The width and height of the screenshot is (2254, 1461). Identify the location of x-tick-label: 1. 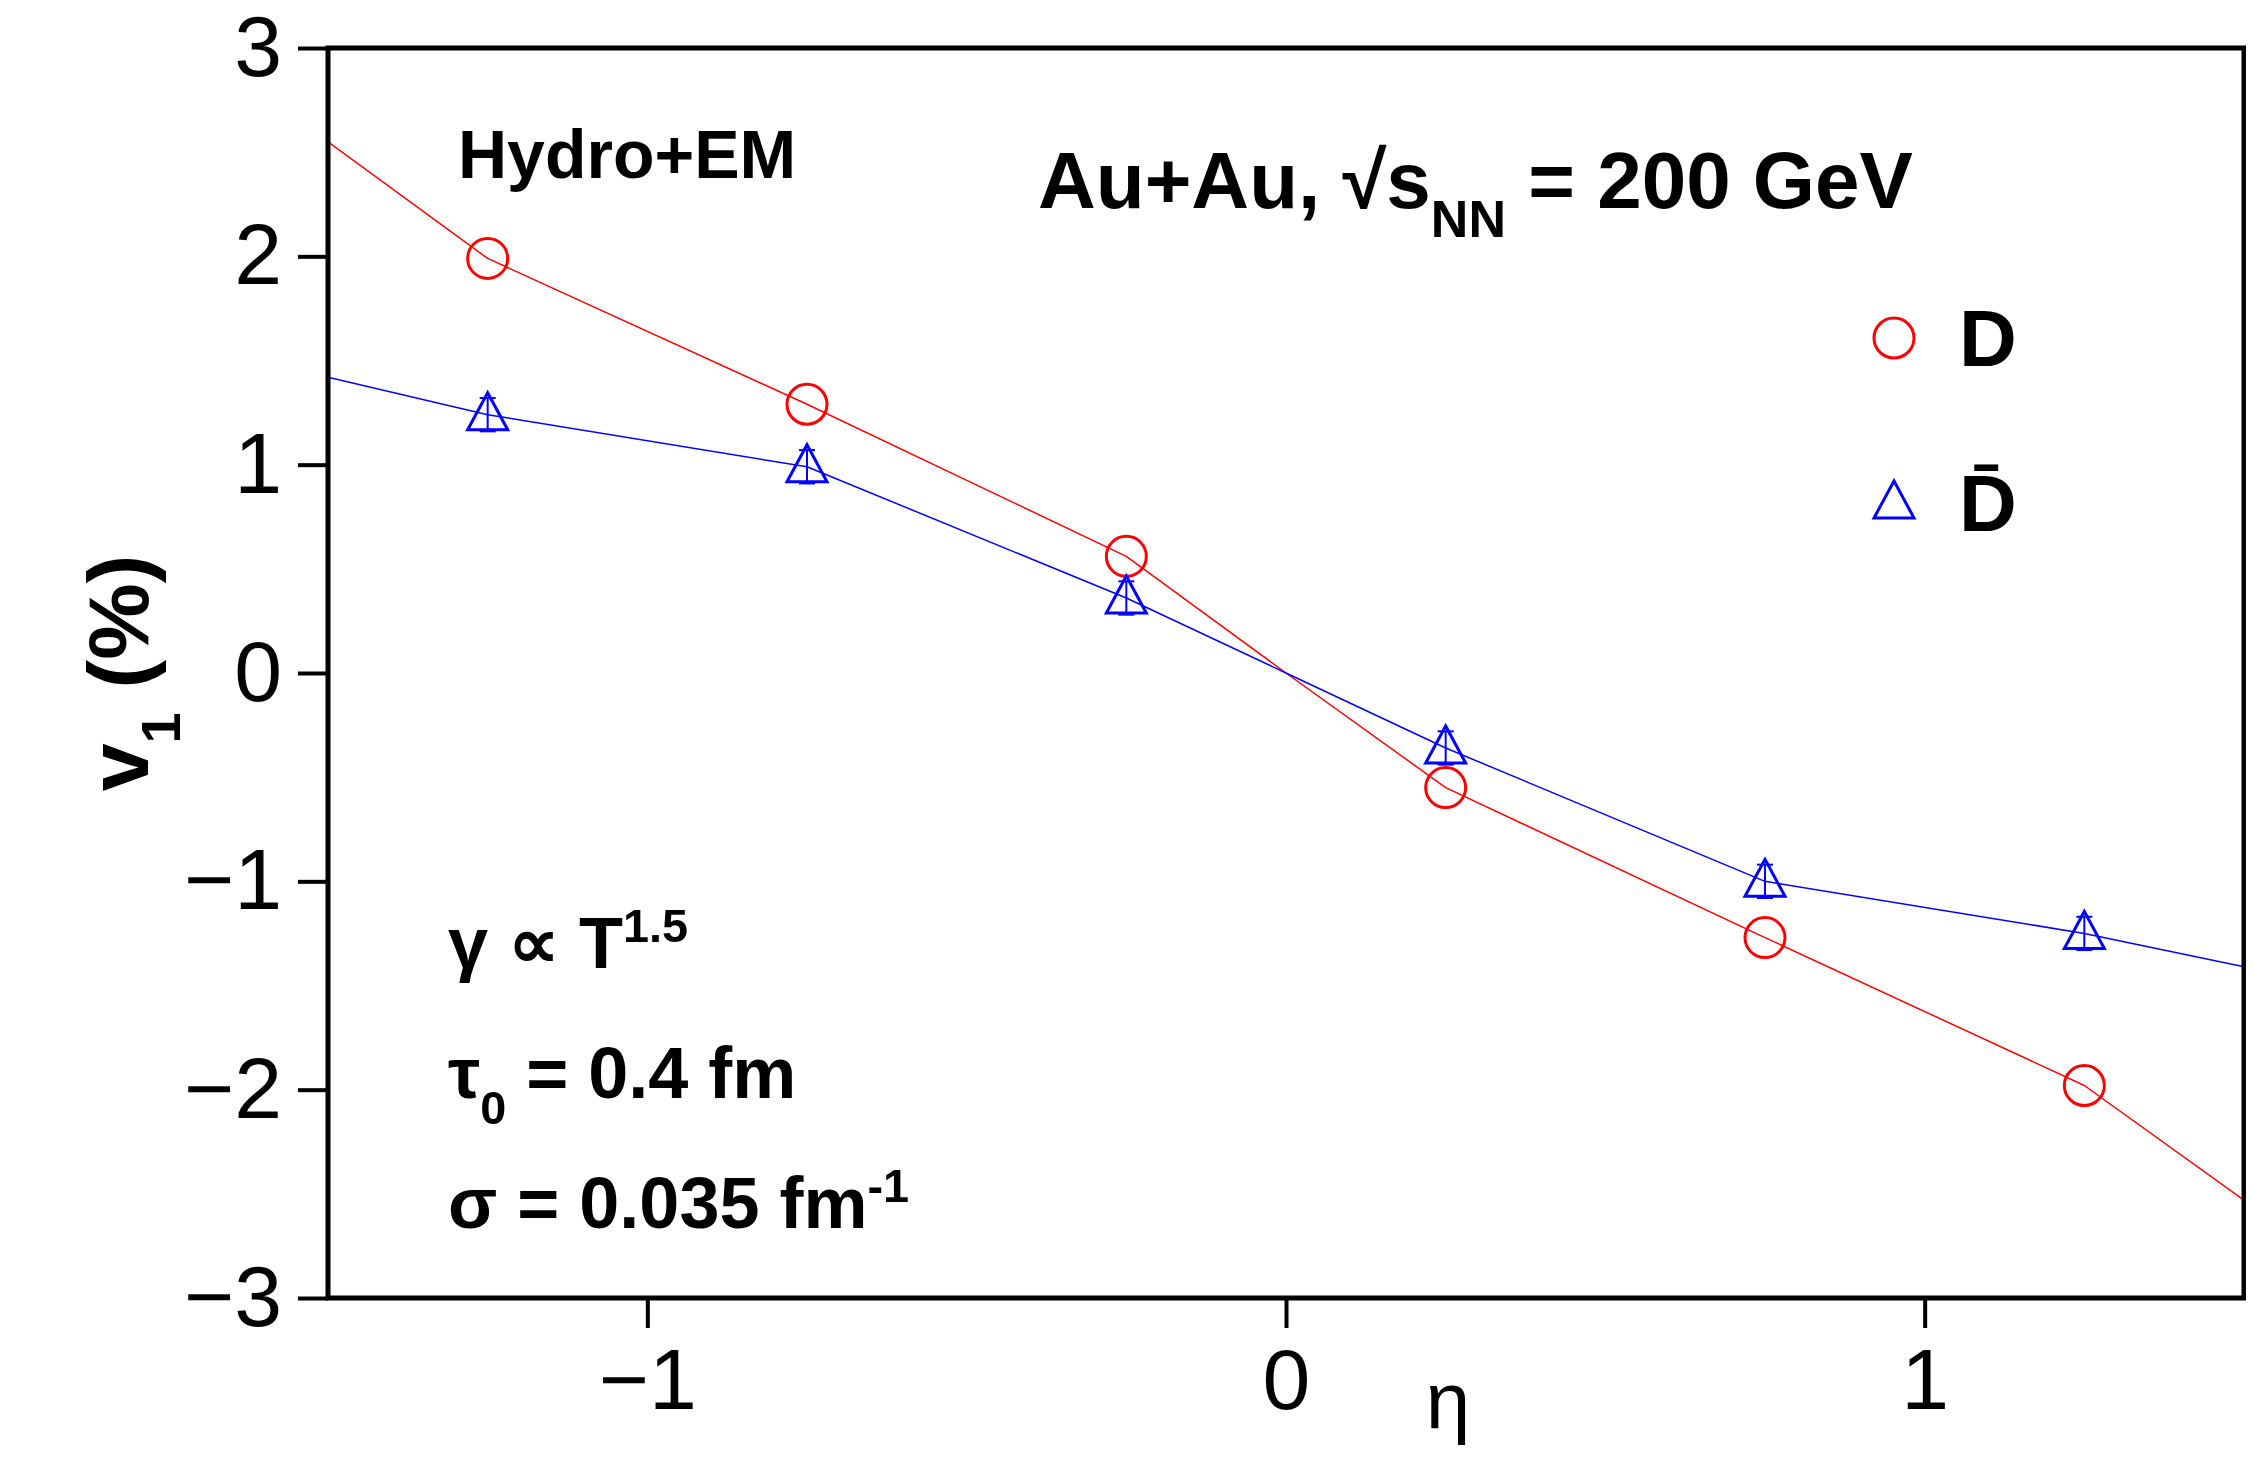
(1925, 1379).